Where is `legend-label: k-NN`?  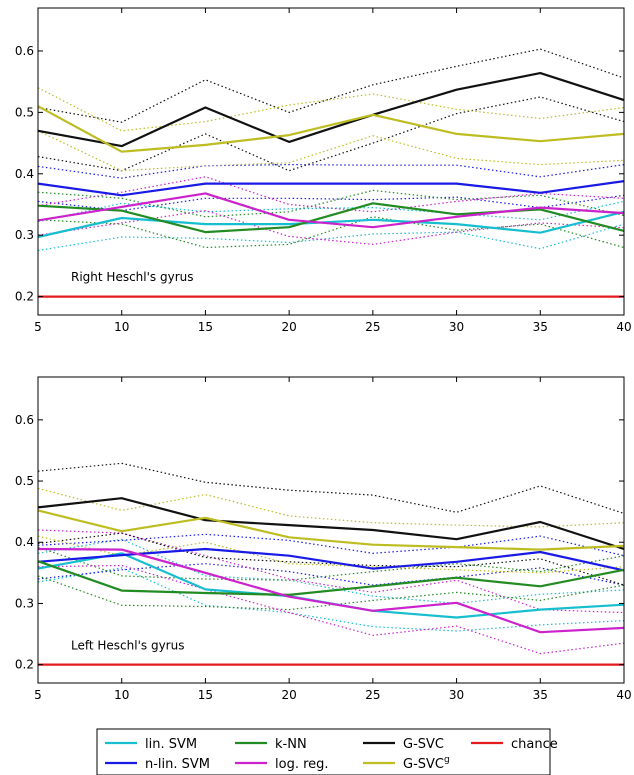 legend-label: k-NN is located at coordinates (291, 744).